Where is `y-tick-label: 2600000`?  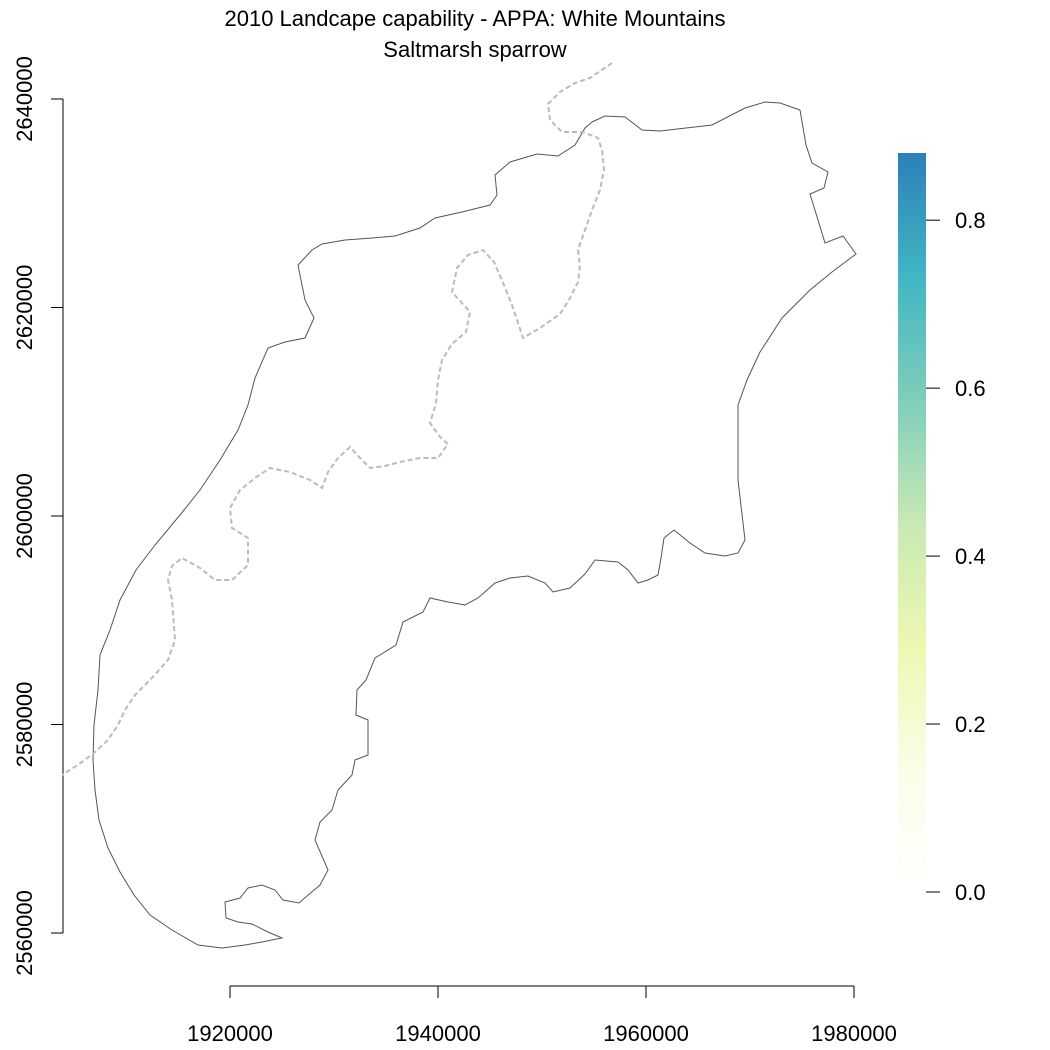 y-tick-label: 2600000 is located at coordinates (24, 516).